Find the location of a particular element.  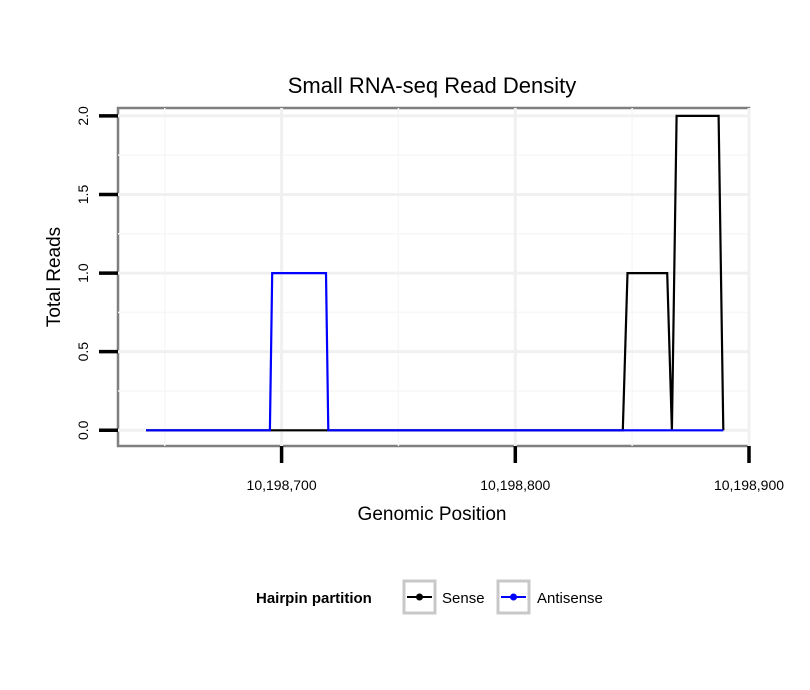

x-tick-label: 10,198,900 is located at coordinates (749, 485).